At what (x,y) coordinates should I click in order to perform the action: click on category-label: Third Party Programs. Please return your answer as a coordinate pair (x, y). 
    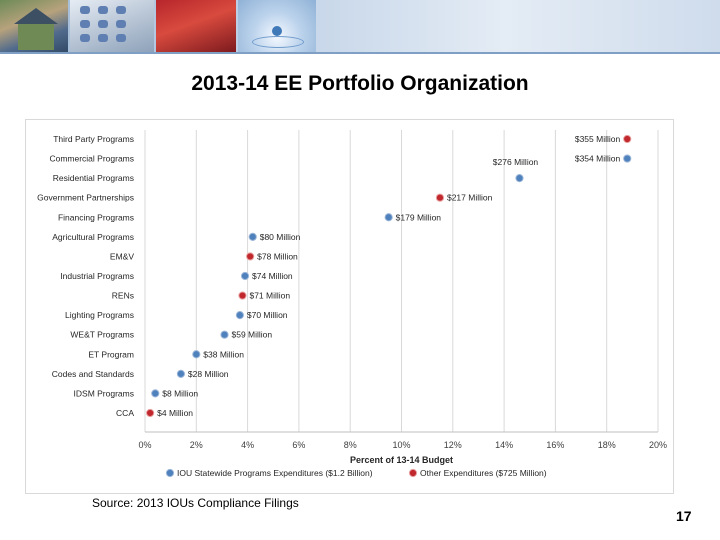
    Looking at the image, I should click on (93, 139).